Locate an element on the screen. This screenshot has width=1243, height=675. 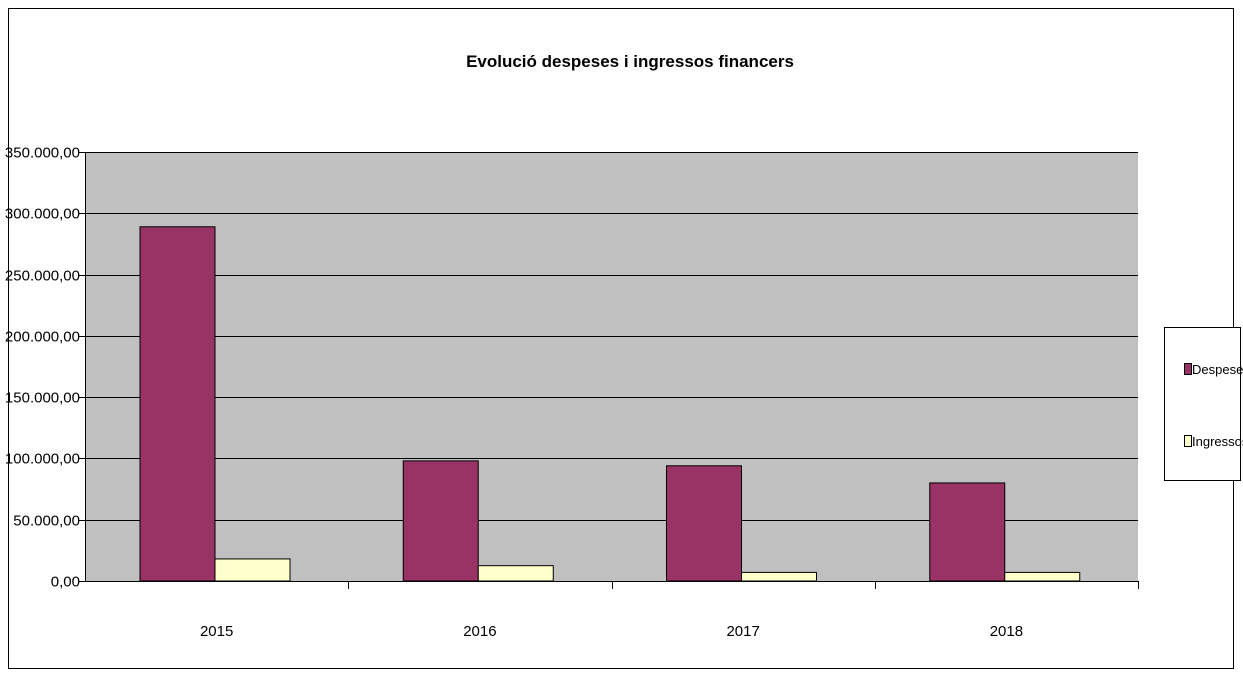
x-tick-label: 2016 is located at coordinates (479, 631).